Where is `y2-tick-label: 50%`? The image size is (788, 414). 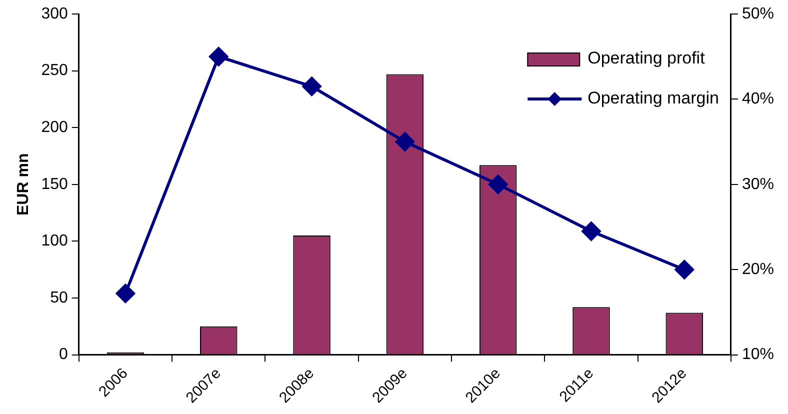 y2-tick-label: 50% is located at coordinates (758, 13).